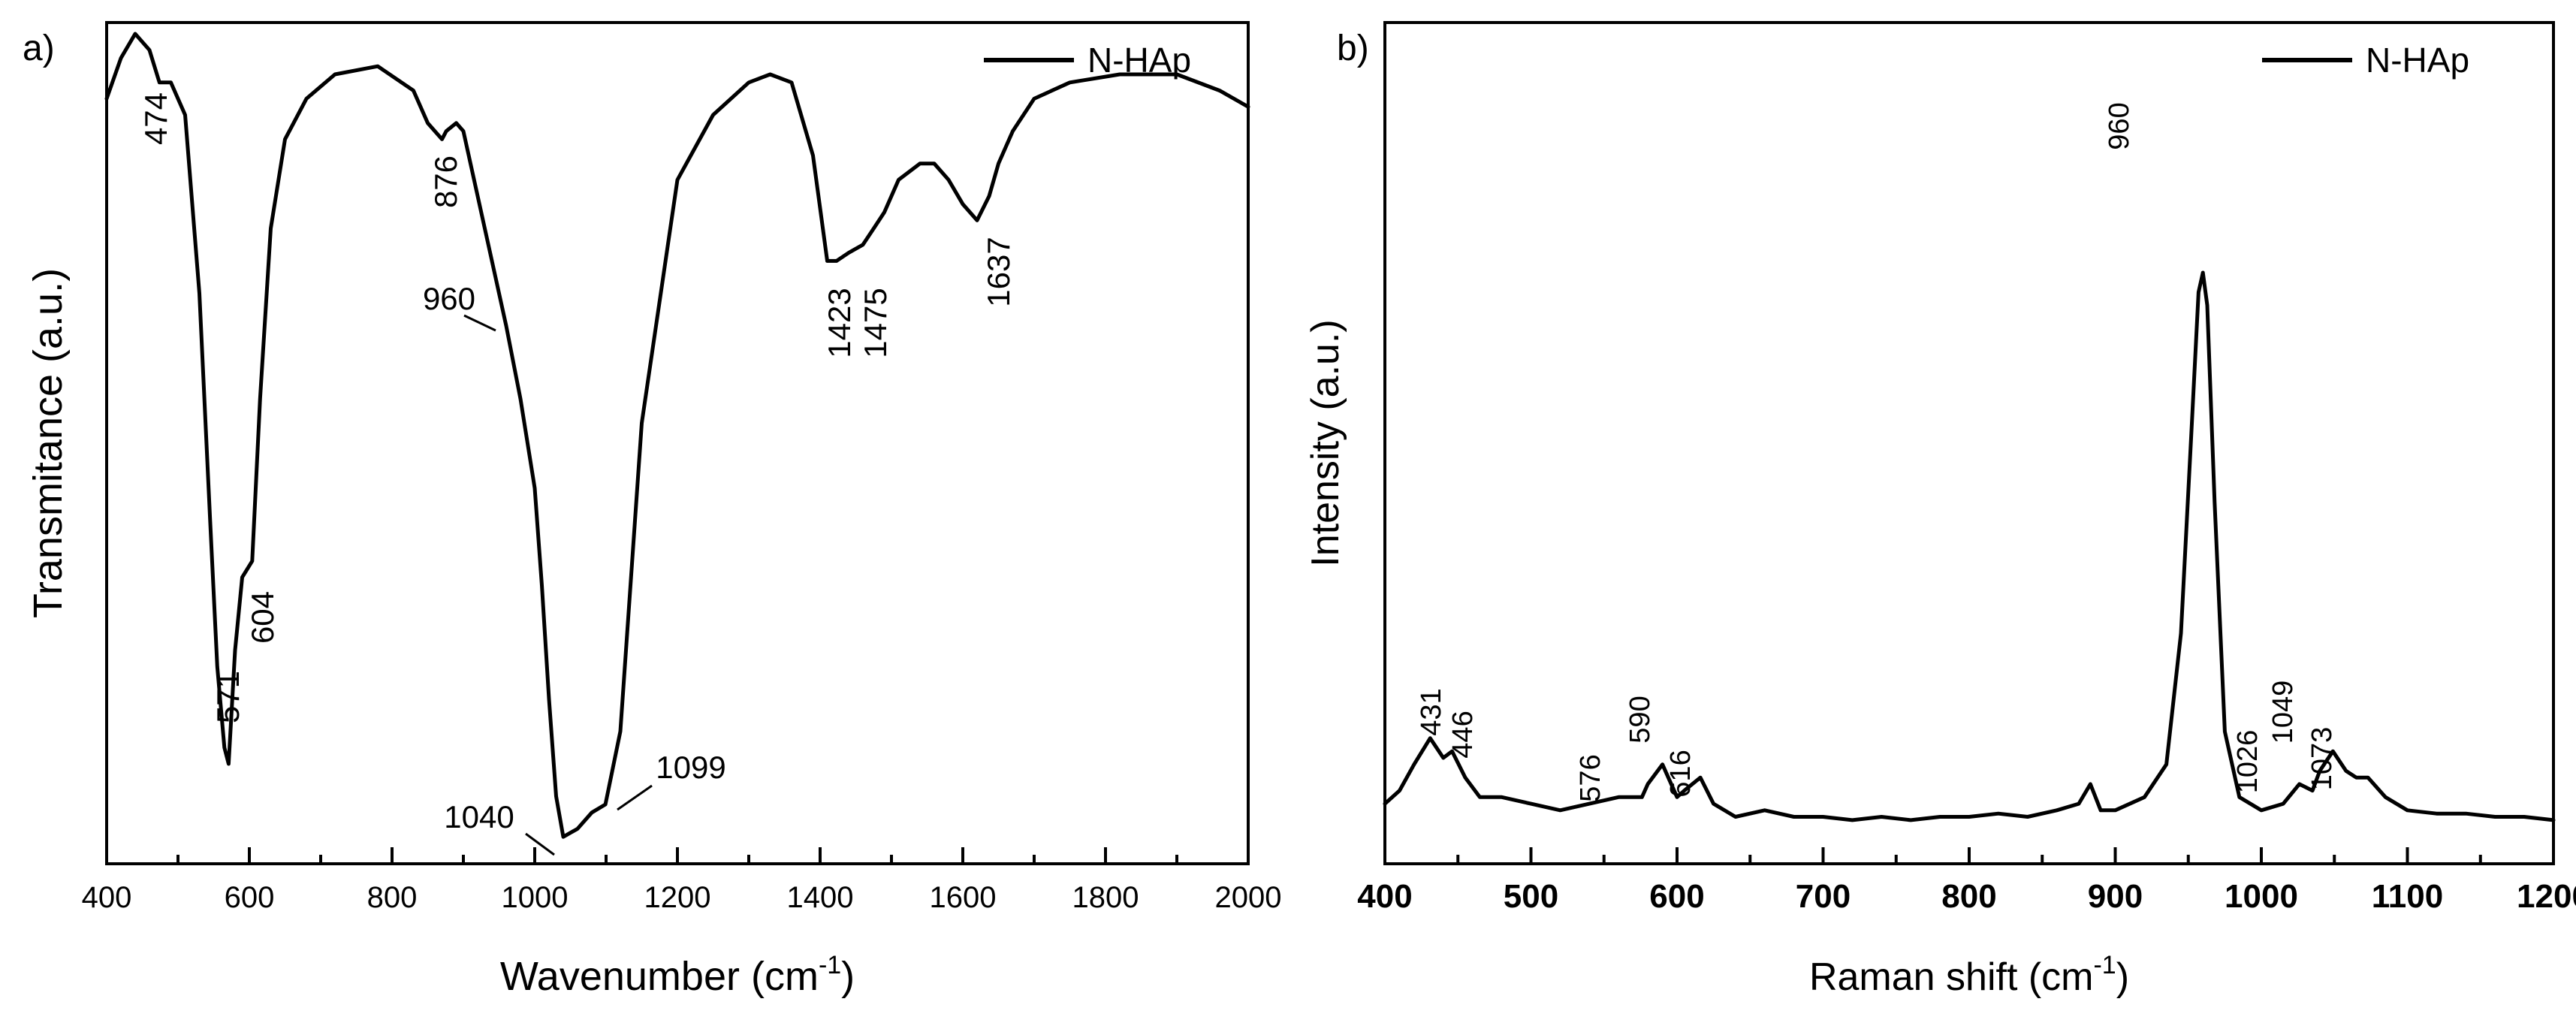 The image size is (2576, 1026). Describe the element at coordinates (964, 898) in the screenshot. I see `panel-a-x-tick-label-1600: 1600` at that location.